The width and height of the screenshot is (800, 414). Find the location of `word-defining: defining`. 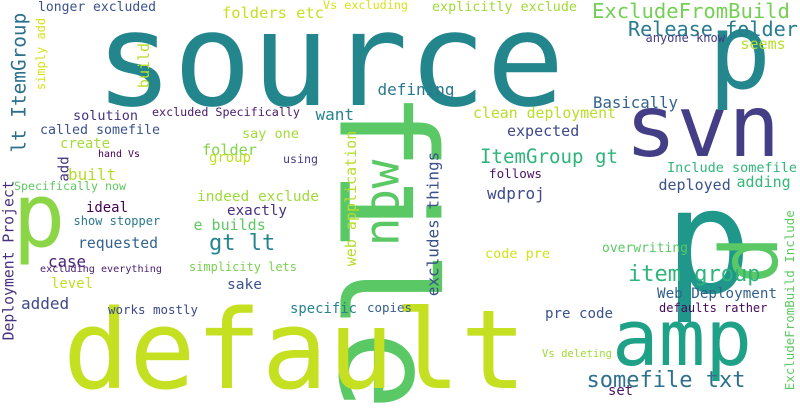

word-defining: defining is located at coordinates (416, 89).